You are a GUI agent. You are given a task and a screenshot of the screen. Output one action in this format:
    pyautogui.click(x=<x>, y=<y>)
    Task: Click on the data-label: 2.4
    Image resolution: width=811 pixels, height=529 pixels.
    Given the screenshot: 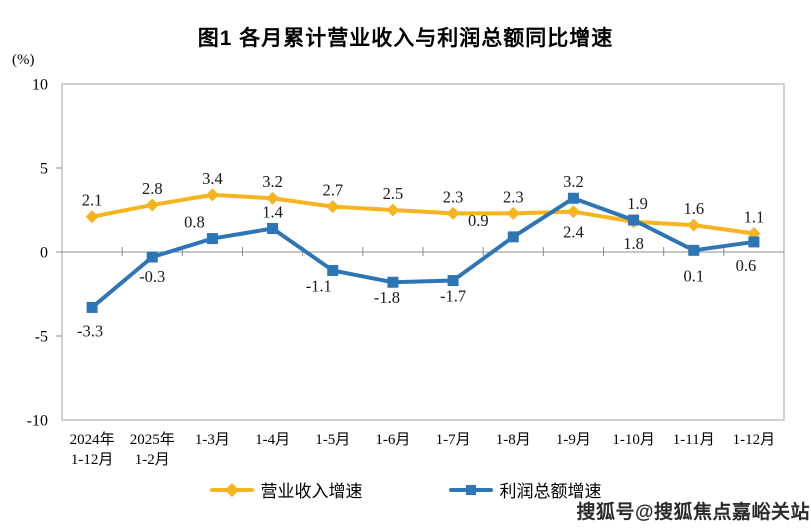 What is the action you would take?
    pyautogui.click(x=573, y=232)
    